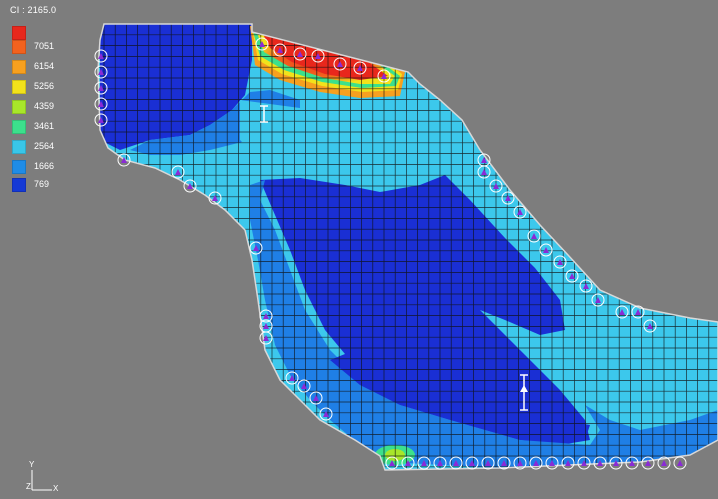 Image resolution: width=718 pixels, height=499 pixels. I want to click on legend-row: 4359, so click(42, 107).